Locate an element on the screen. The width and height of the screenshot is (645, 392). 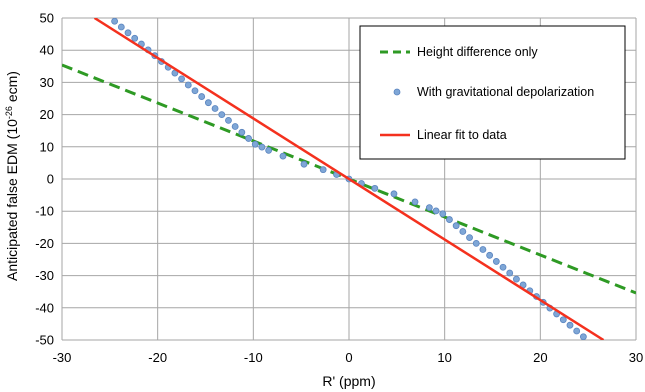
y-axis-title: Anticipated false EDM (10-26 ecm) is located at coordinates (12, 176).